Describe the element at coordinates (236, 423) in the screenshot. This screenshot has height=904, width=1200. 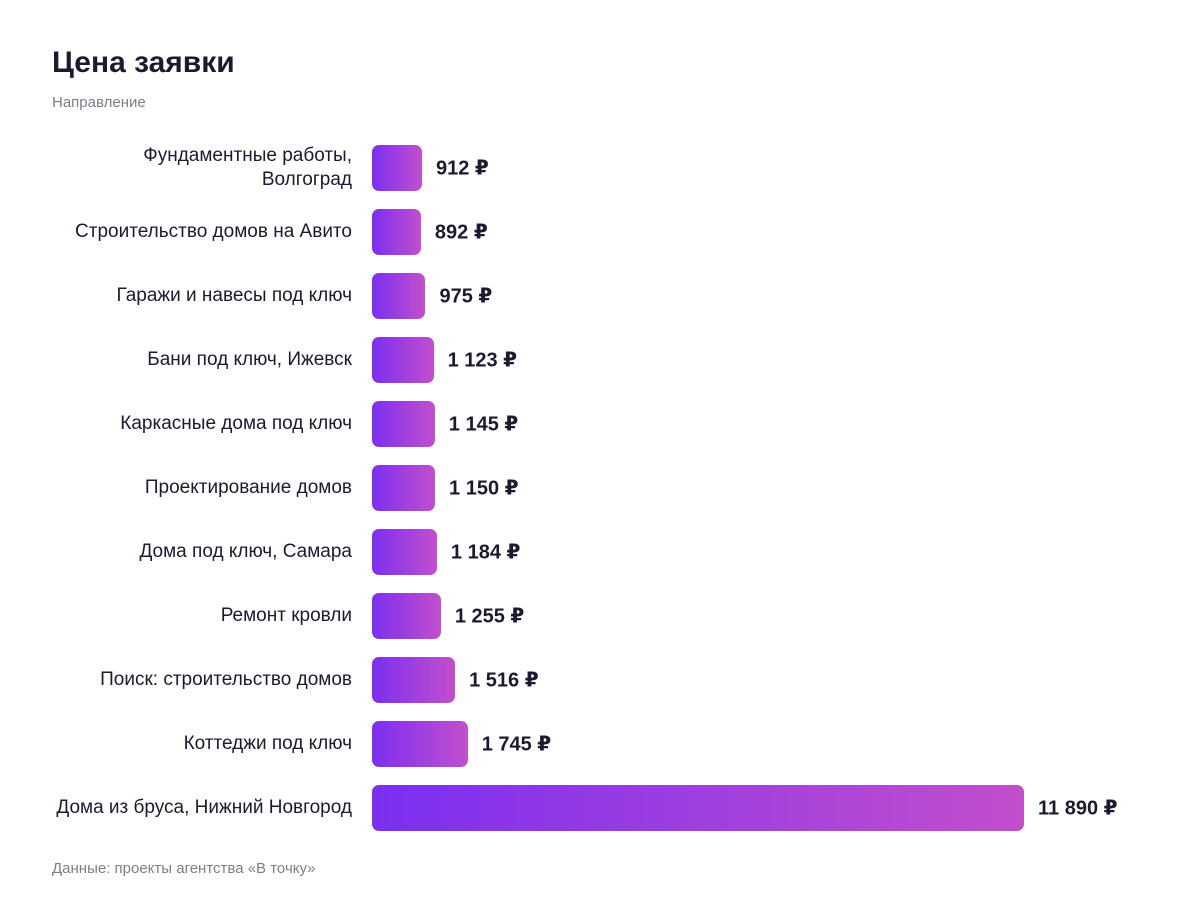
I see `category-label: Каркасные дома под ключ` at that location.